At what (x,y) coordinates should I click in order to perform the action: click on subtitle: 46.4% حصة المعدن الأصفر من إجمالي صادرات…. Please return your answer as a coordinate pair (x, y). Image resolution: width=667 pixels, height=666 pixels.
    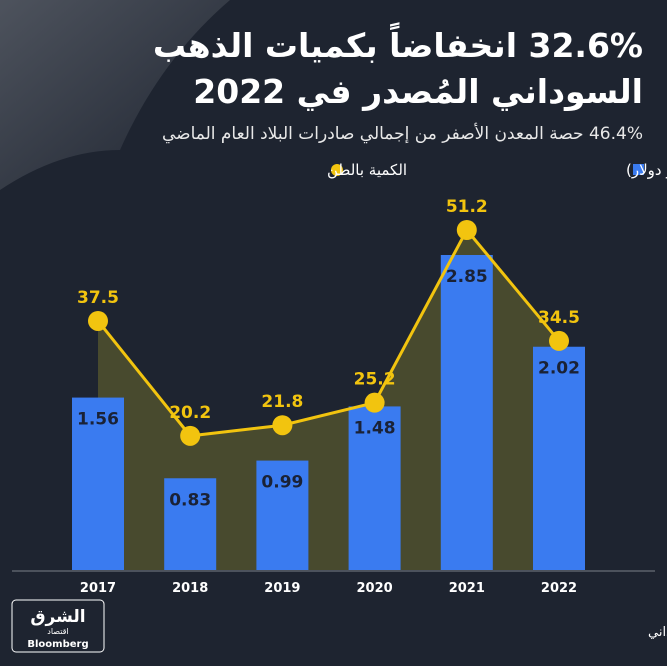
    Looking at the image, I should click on (402, 134).